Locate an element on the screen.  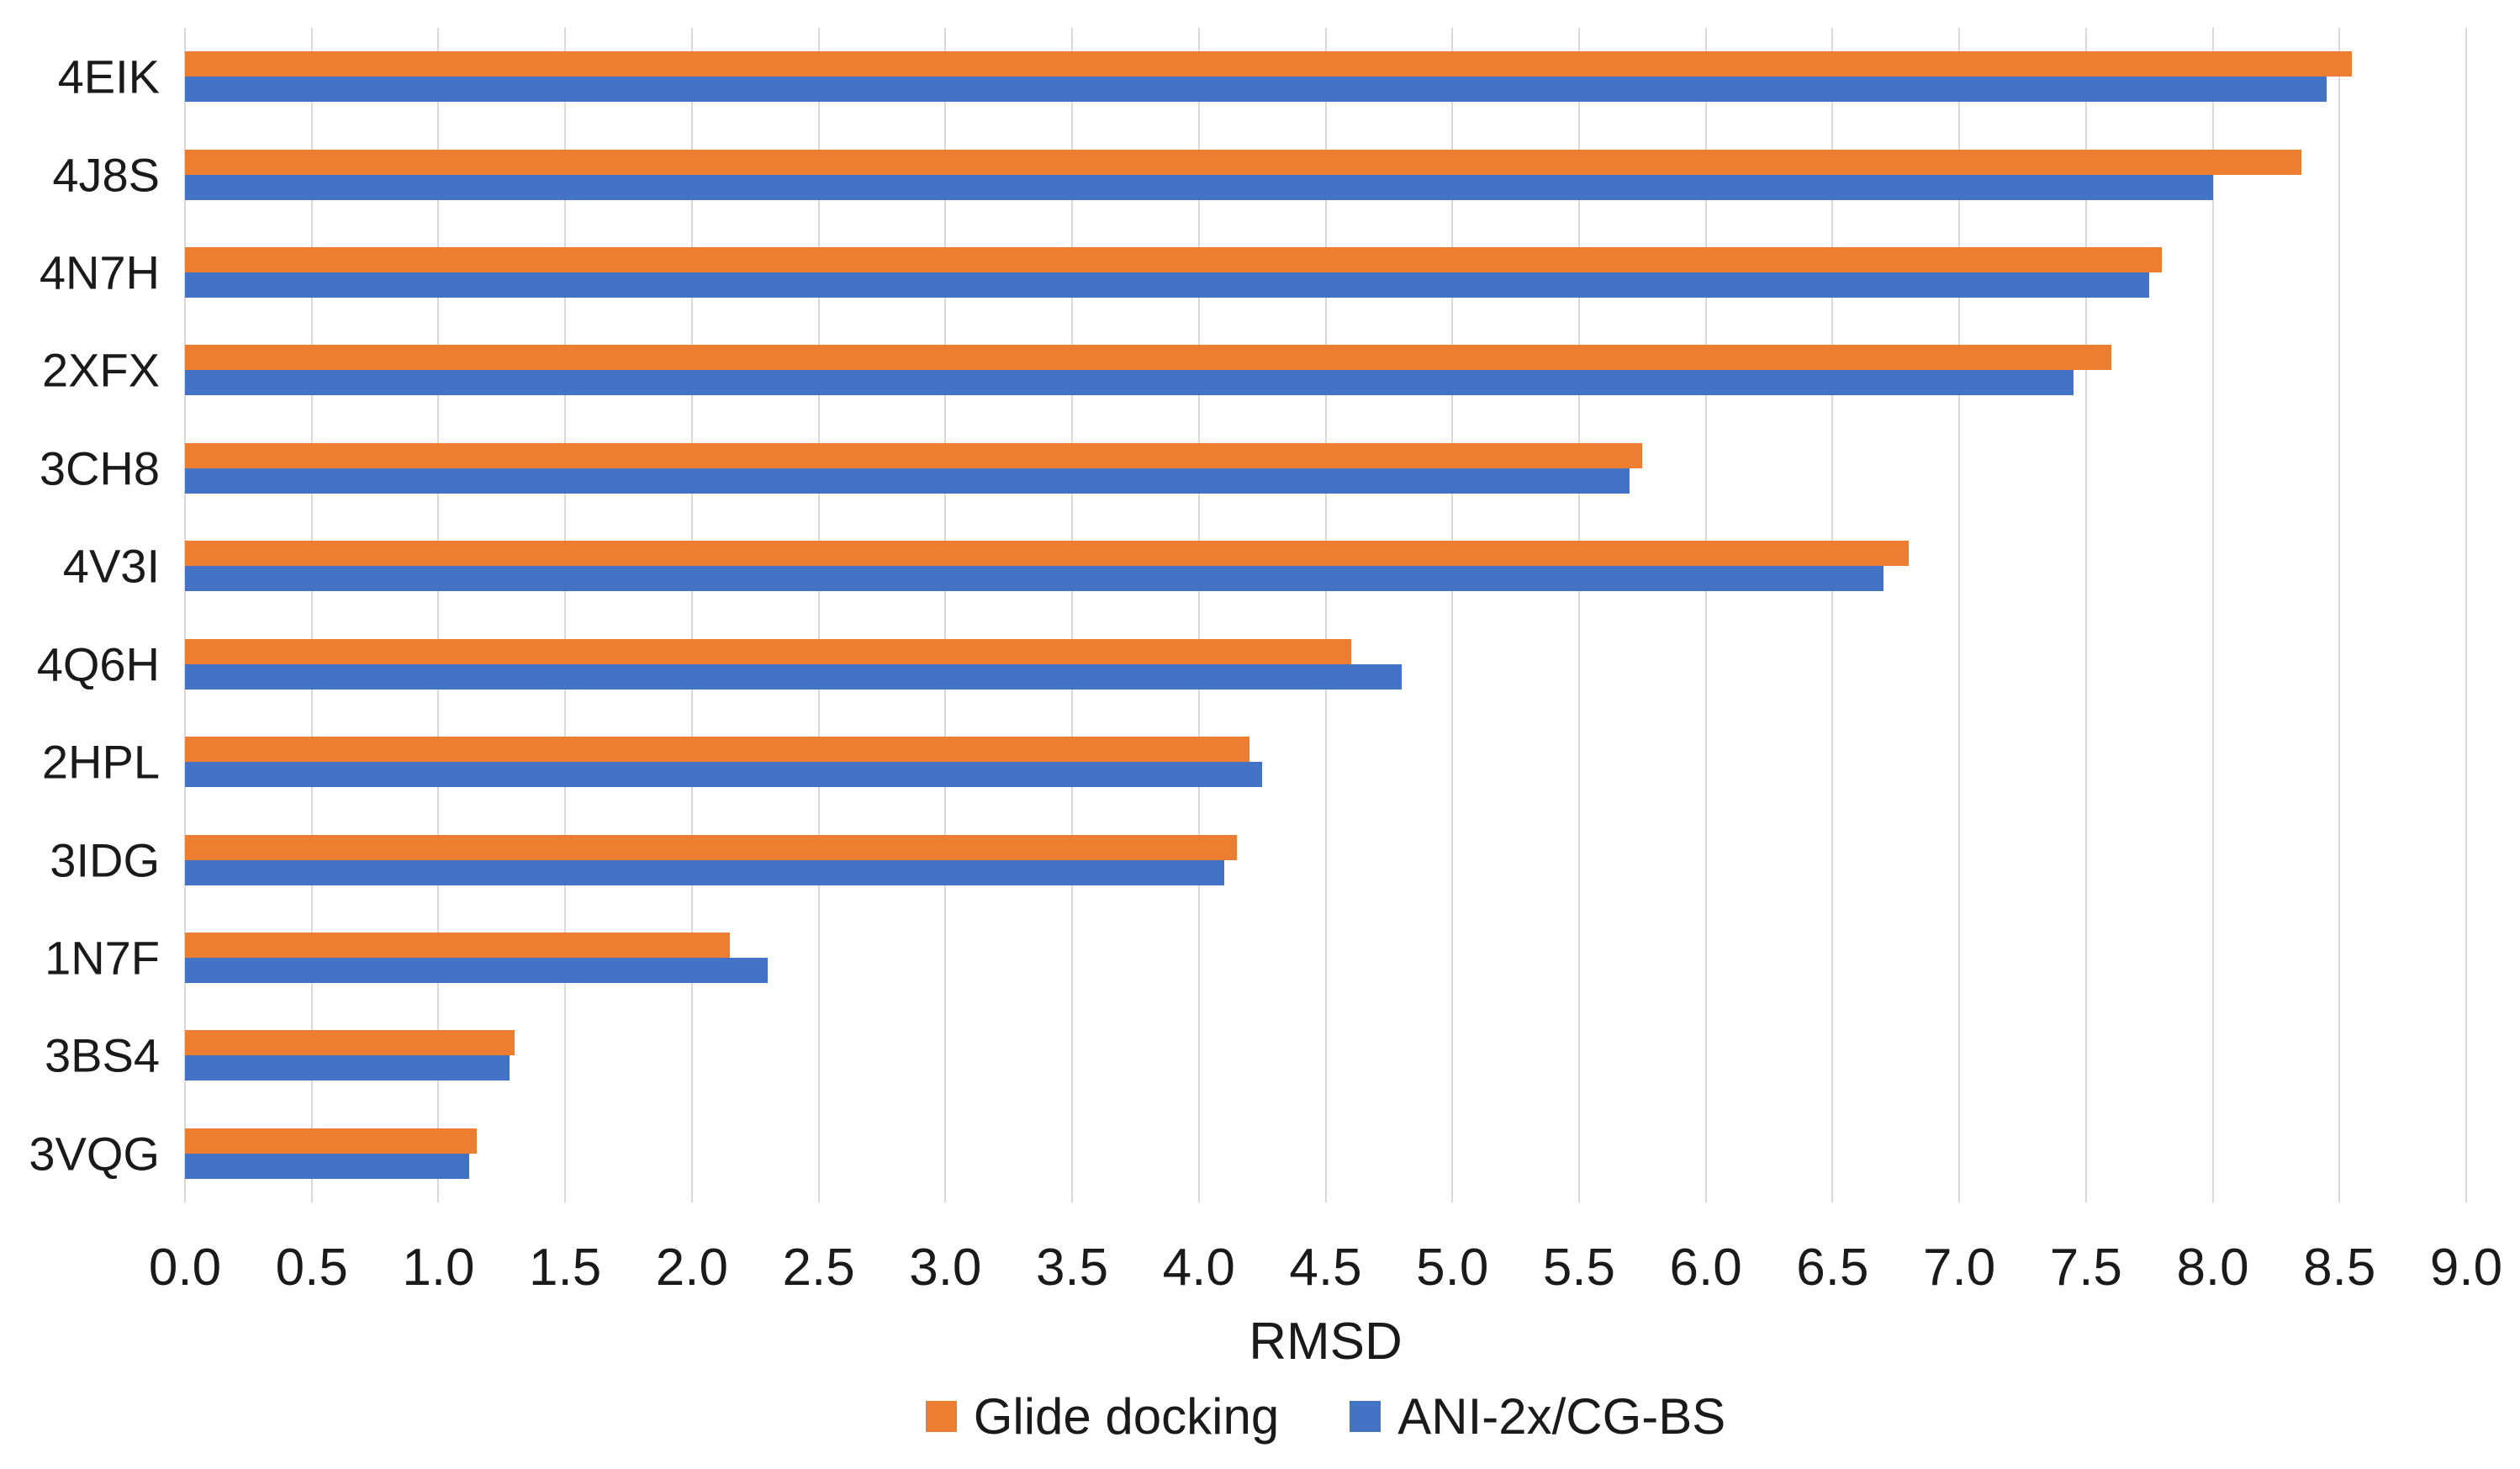
bar-4V3I-glide-docking is located at coordinates (1047, 554).